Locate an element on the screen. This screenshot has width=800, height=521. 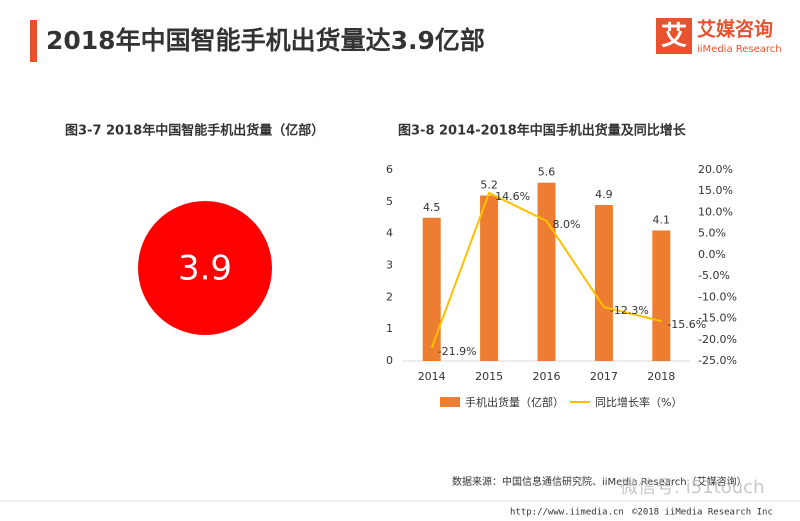
x-tick-label: 2016 is located at coordinates (547, 376).